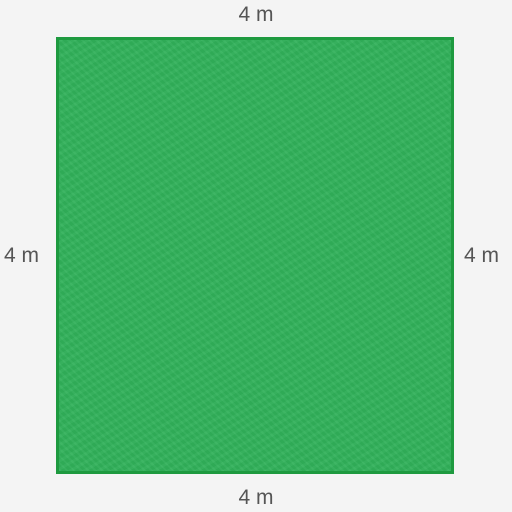 The width and height of the screenshot is (512, 512). What do you see at coordinates (482, 255) in the screenshot?
I see `right-side-length-label: 4 m` at bounding box center [482, 255].